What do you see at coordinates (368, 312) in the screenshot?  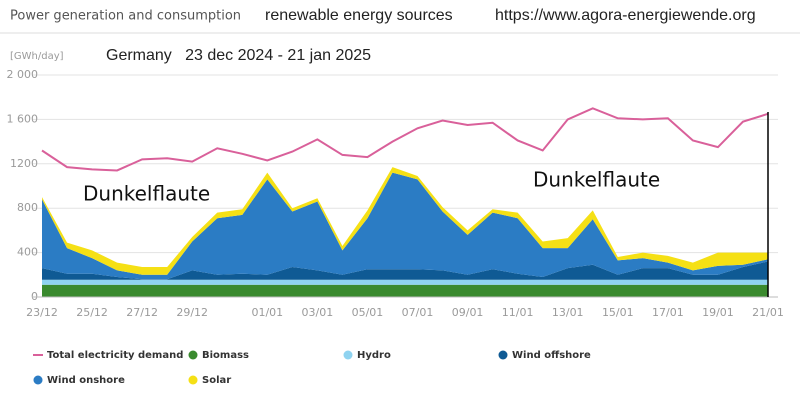 I see `x-tick-label: 05/01` at bounding box center [368, 312].